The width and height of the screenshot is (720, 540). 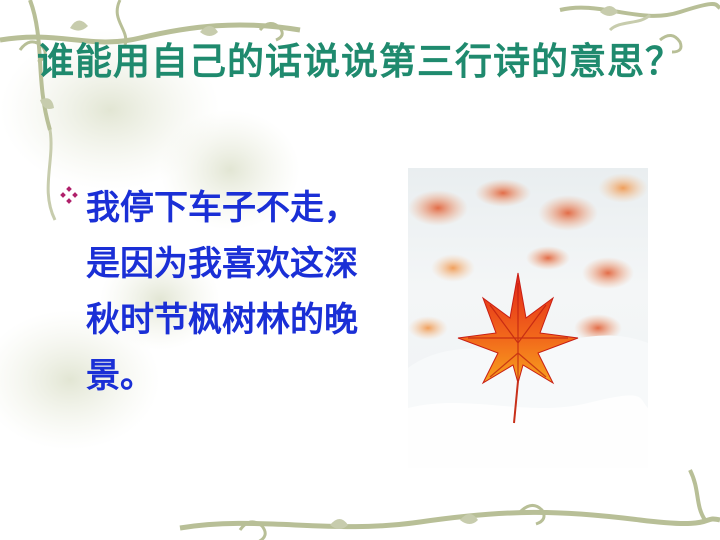 What do you see at coordinates (222, 292) in the screenshot?
I see `bullet-text: 我停下车子不走，是因为我喜欢这深秋时节枫树林的晚景。` at bounding box center [222, 292].